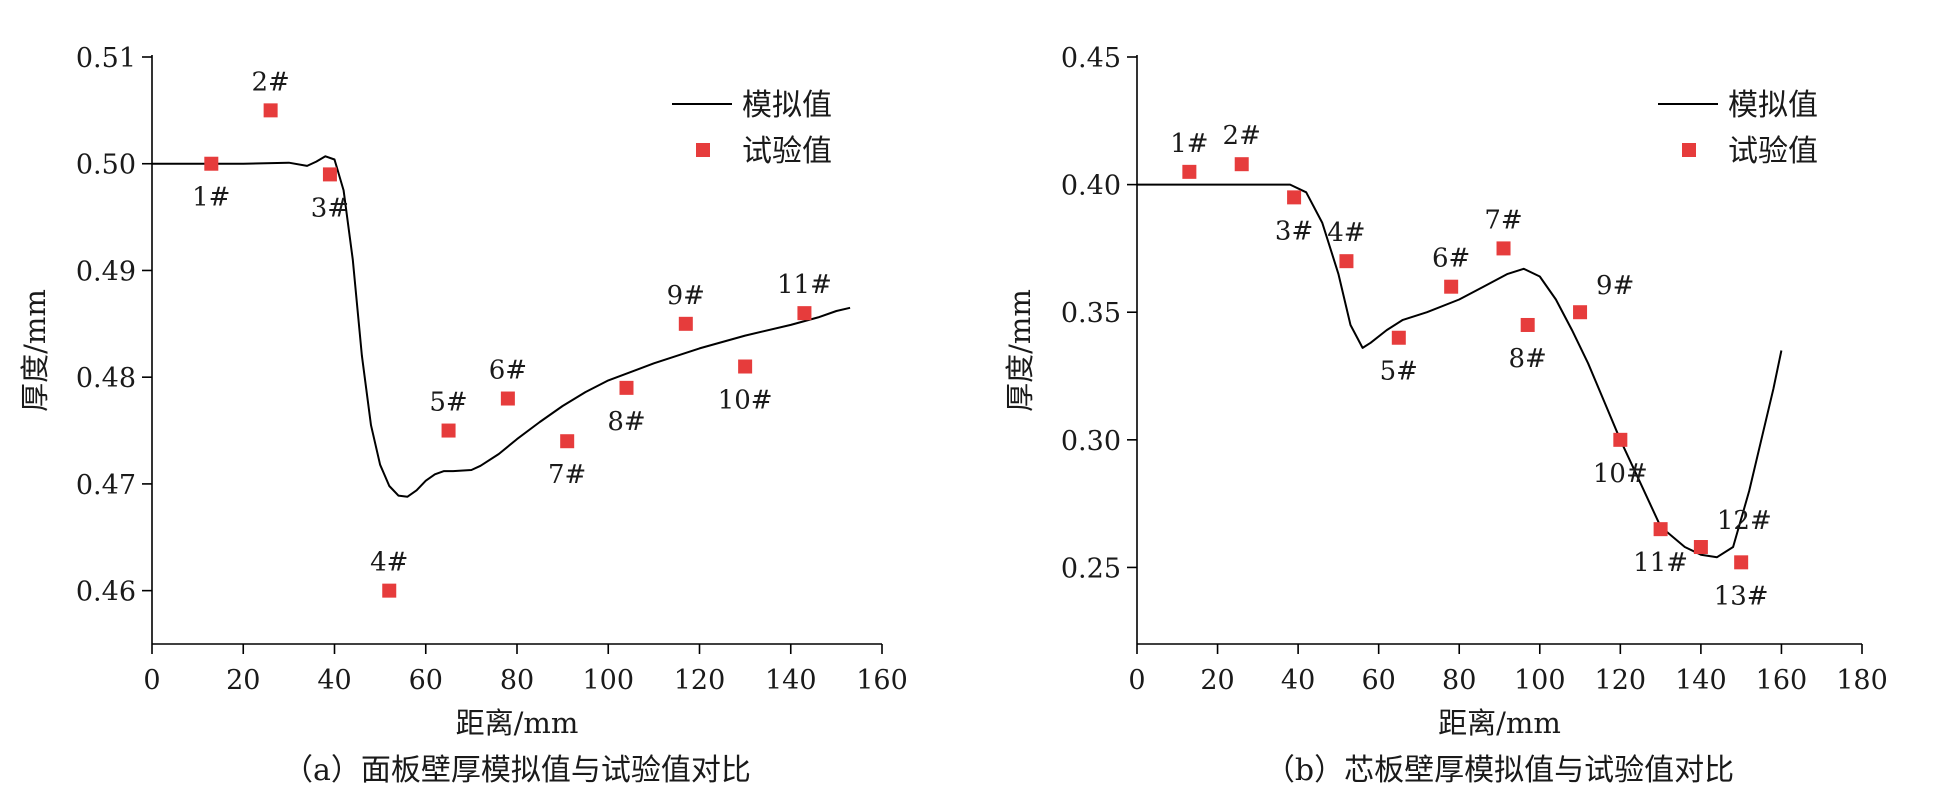 The height and width of the screenshot is (808, 1944). What do you see at coordinates (517, 770) in the screenshot?
I see `figure-caption: （a）面板壁厚模拟值与试验值对比` at bounding box center [517, 770].